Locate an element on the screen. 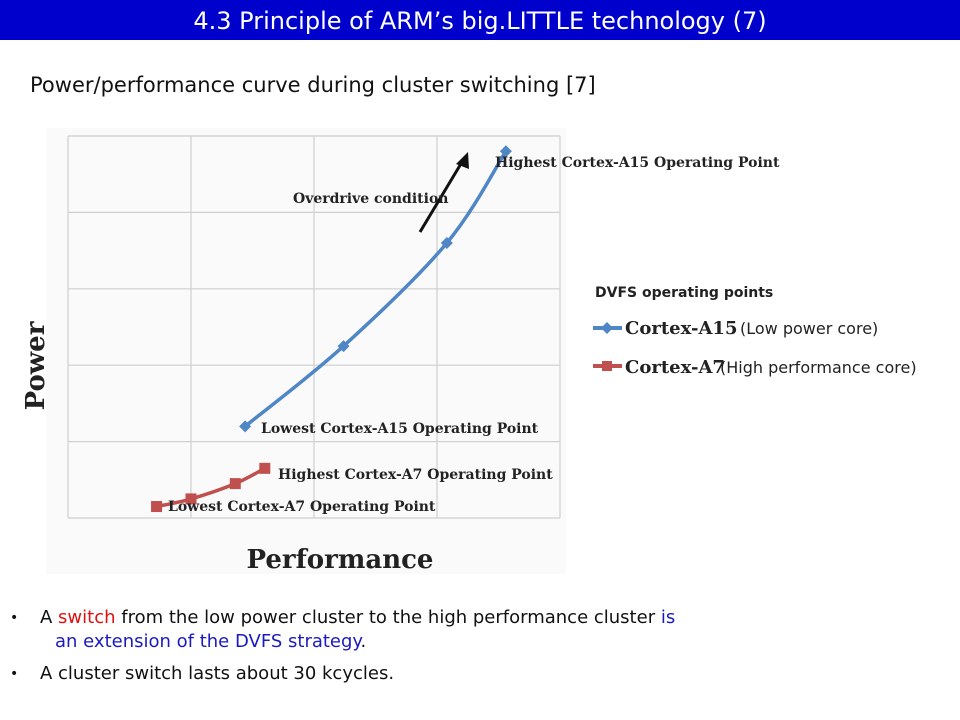  legend-a7-marker is located at coordinates (607, 366).